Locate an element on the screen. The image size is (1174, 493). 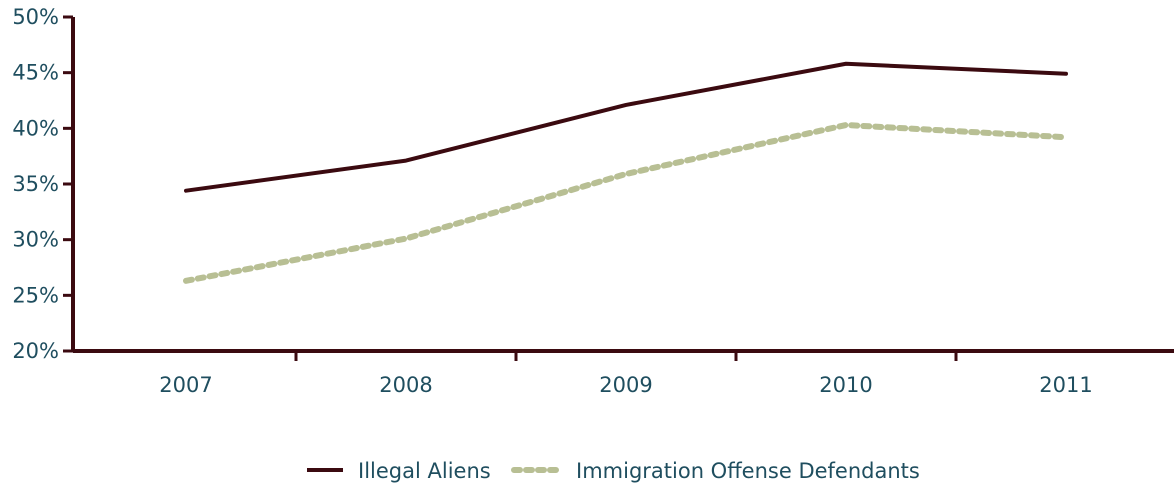
y-tick-label: 30% is located at coordinates (35, 240).